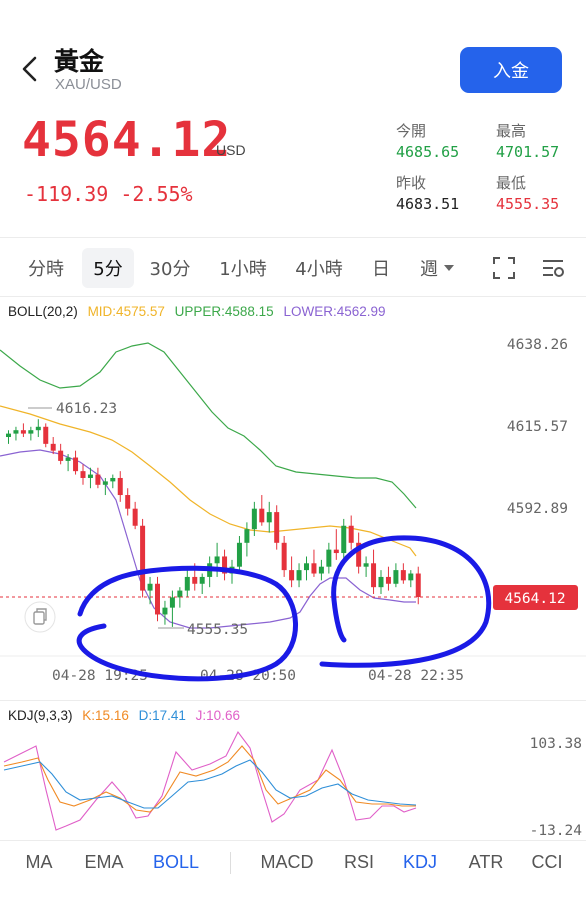 This screenshot has width=586, height=900. I want to click on fullscreen-icon, so click(504, 268).